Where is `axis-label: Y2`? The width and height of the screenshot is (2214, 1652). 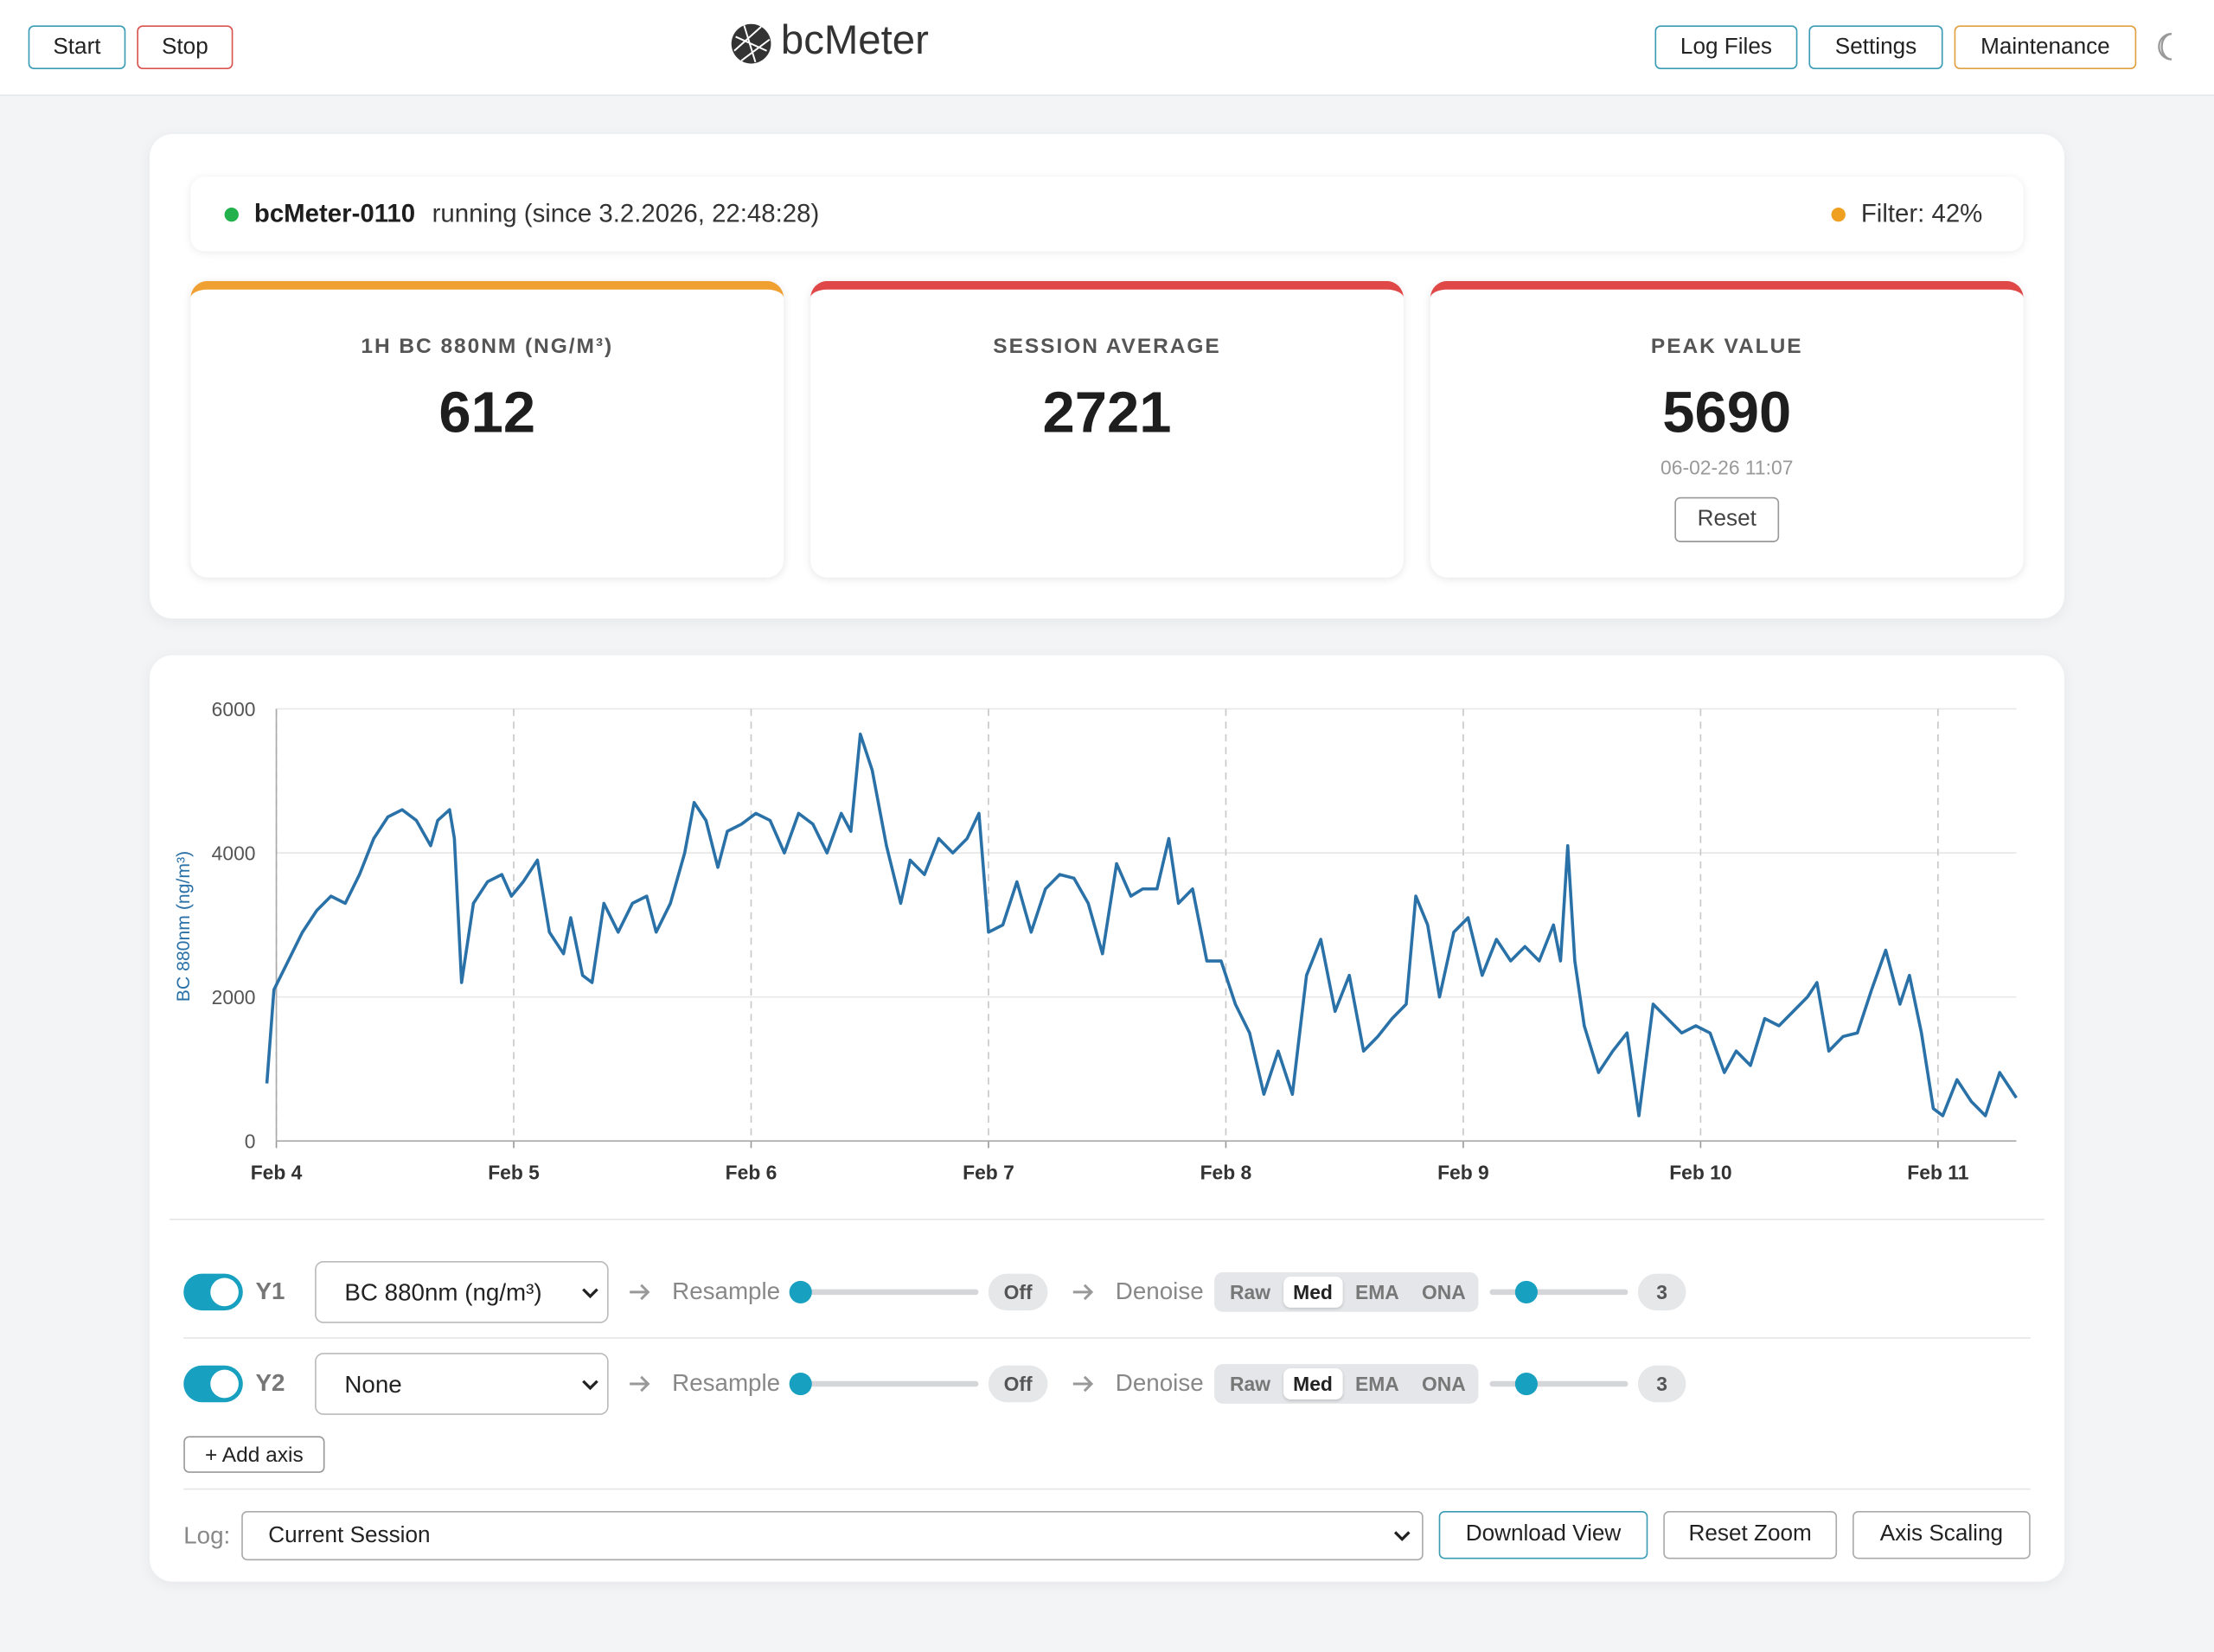
axis-label: Y2 is located at coordinates (270, 1383).